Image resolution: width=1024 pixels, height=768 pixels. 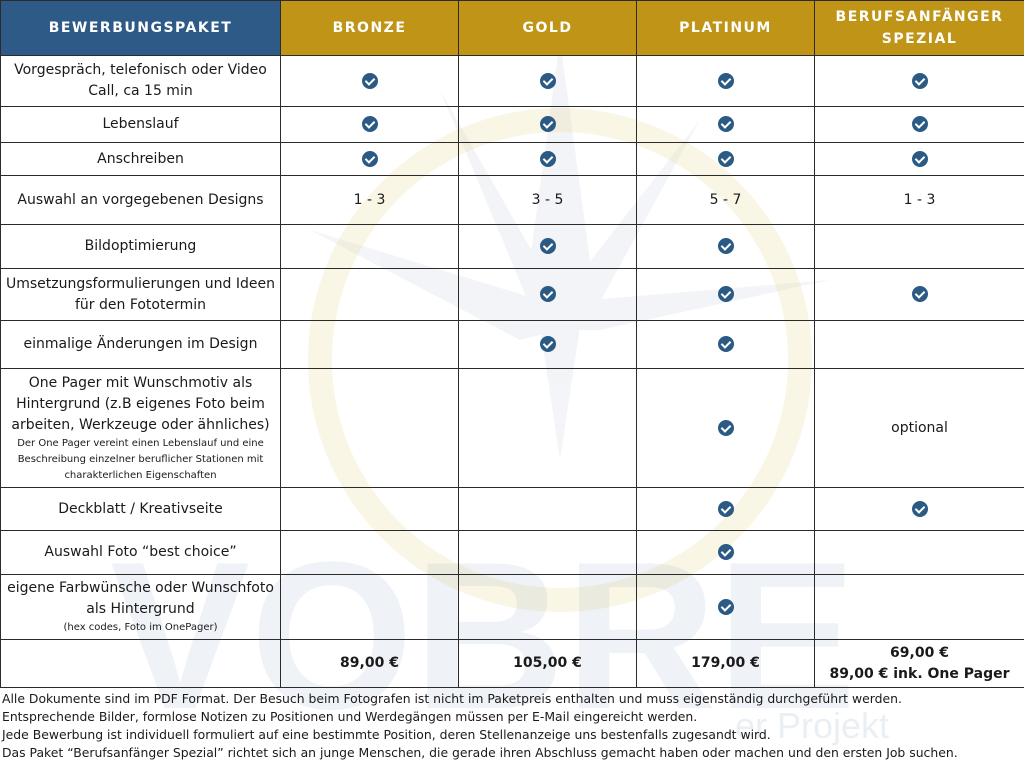 What do you see at coordinates (919, 39) in the screenshot?
I see `header-spezial-line2: SPEZIAL` at bounding box center [919, 39].